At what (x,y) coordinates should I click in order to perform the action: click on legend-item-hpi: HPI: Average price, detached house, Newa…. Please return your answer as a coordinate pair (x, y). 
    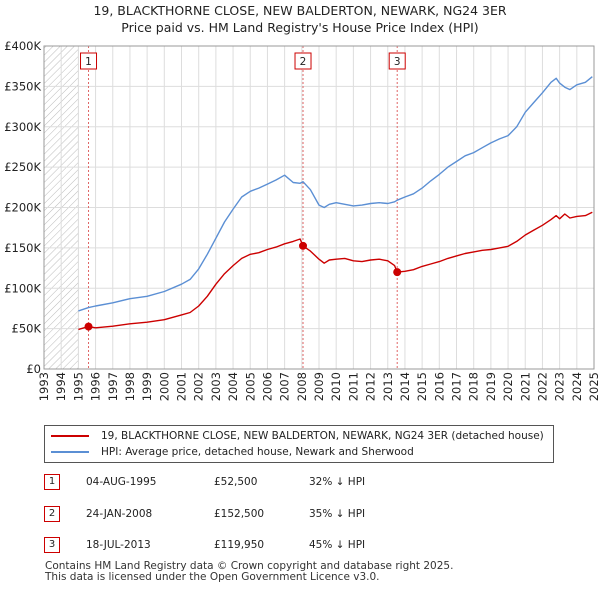
    Looking at the image, I should click on (232, 452).